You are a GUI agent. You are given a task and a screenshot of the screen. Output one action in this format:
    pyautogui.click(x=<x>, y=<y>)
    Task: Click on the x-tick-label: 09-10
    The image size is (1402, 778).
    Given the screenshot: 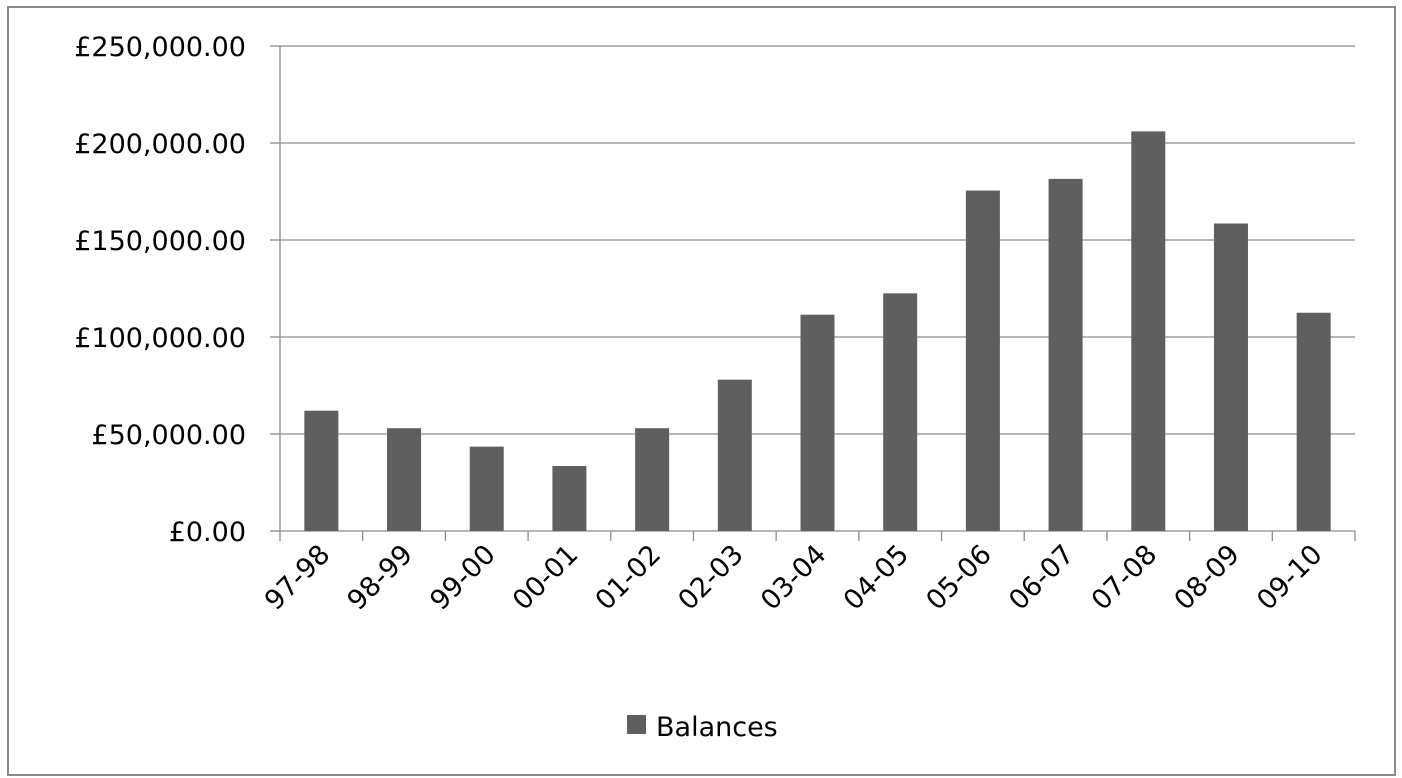 What is the action you would take?
    pyautogui.click(x=1289, y=577)
    